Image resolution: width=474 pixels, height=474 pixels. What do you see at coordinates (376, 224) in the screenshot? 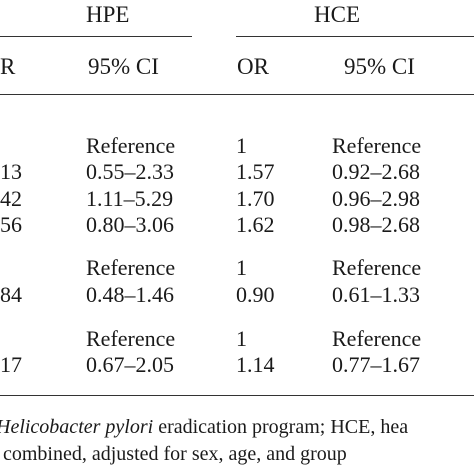
I see `row-4-hce-ci: 0.98–2.68` at bounding box center [376, 224].